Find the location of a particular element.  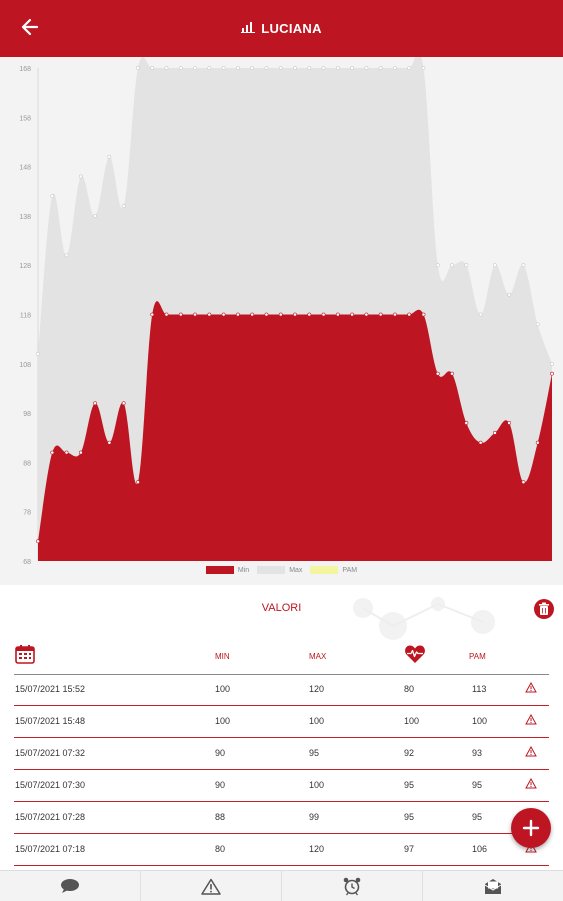

row-bpm: 80 is located at coordinates (409, 689).